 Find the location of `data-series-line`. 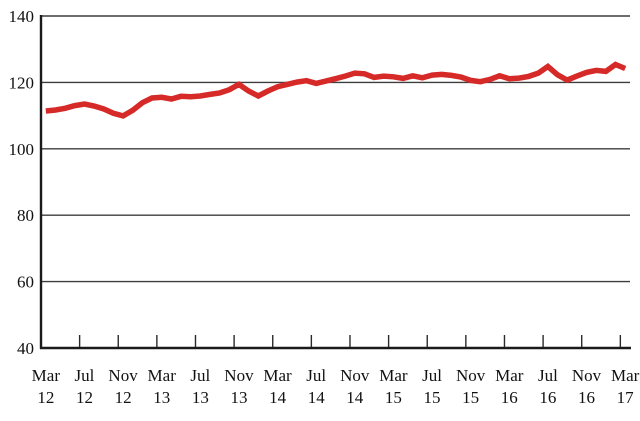

data-series-line is located at coordinates (336, 90).